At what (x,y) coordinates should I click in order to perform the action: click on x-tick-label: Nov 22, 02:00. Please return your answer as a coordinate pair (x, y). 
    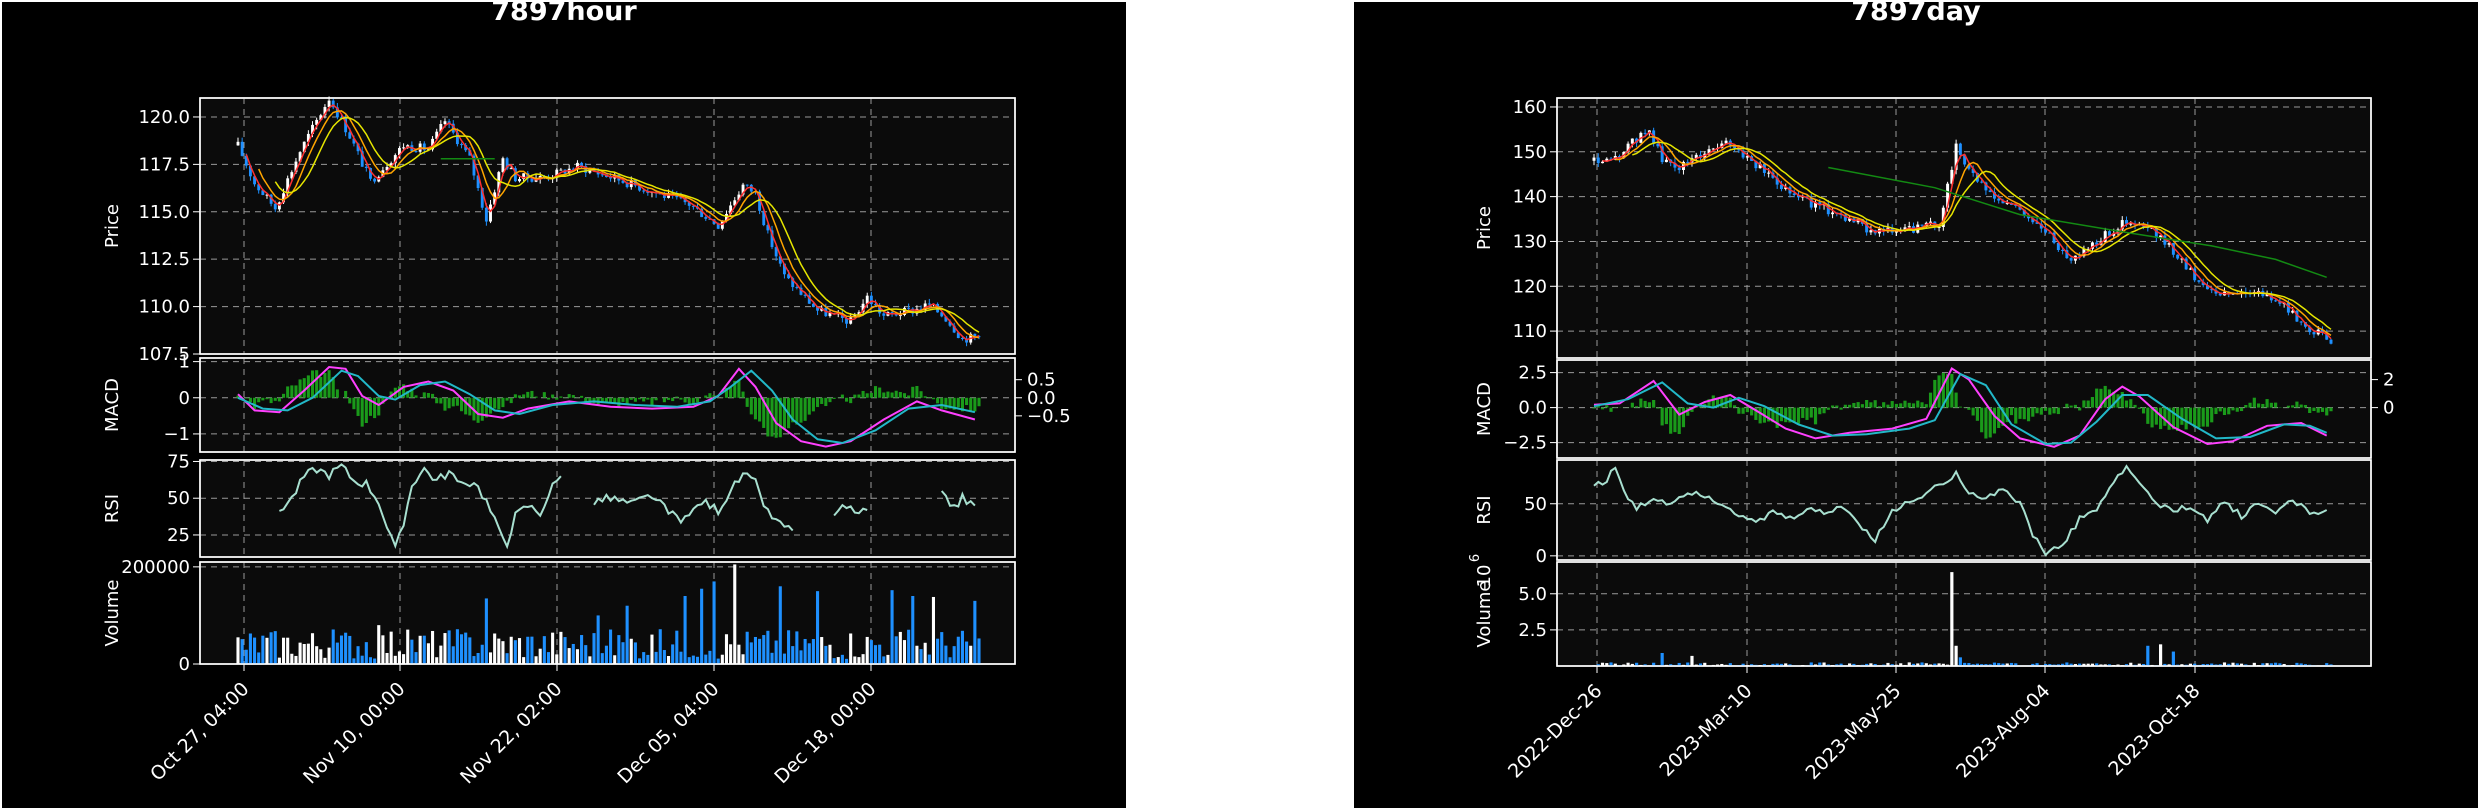
    Looking at the image, I should click on (511, 733).